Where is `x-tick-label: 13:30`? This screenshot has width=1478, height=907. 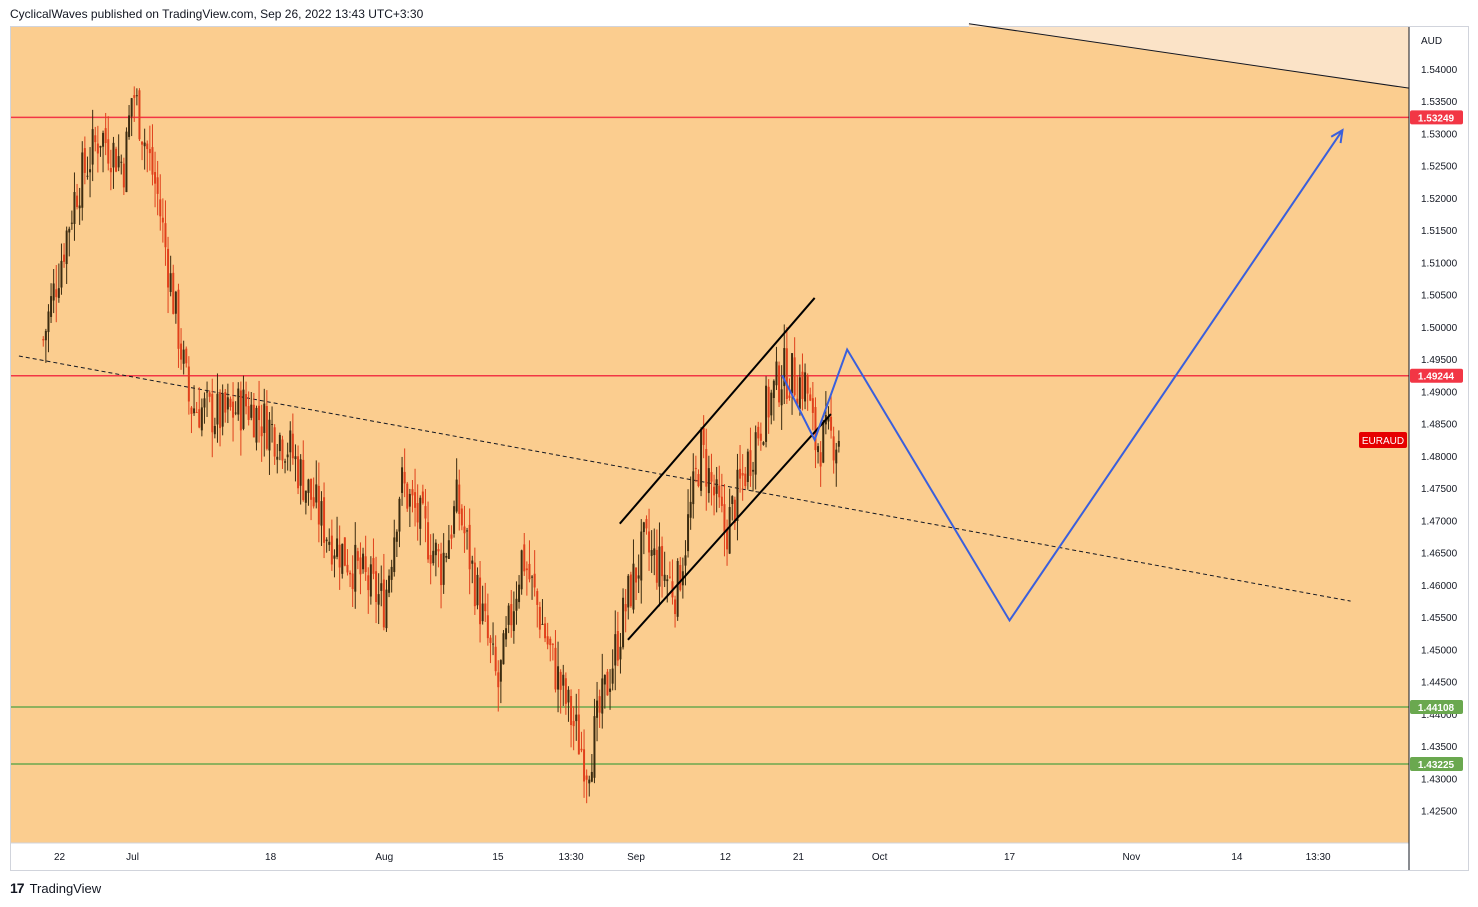
x-tick-label: 13:30 is located at coordinates (1318, 857).